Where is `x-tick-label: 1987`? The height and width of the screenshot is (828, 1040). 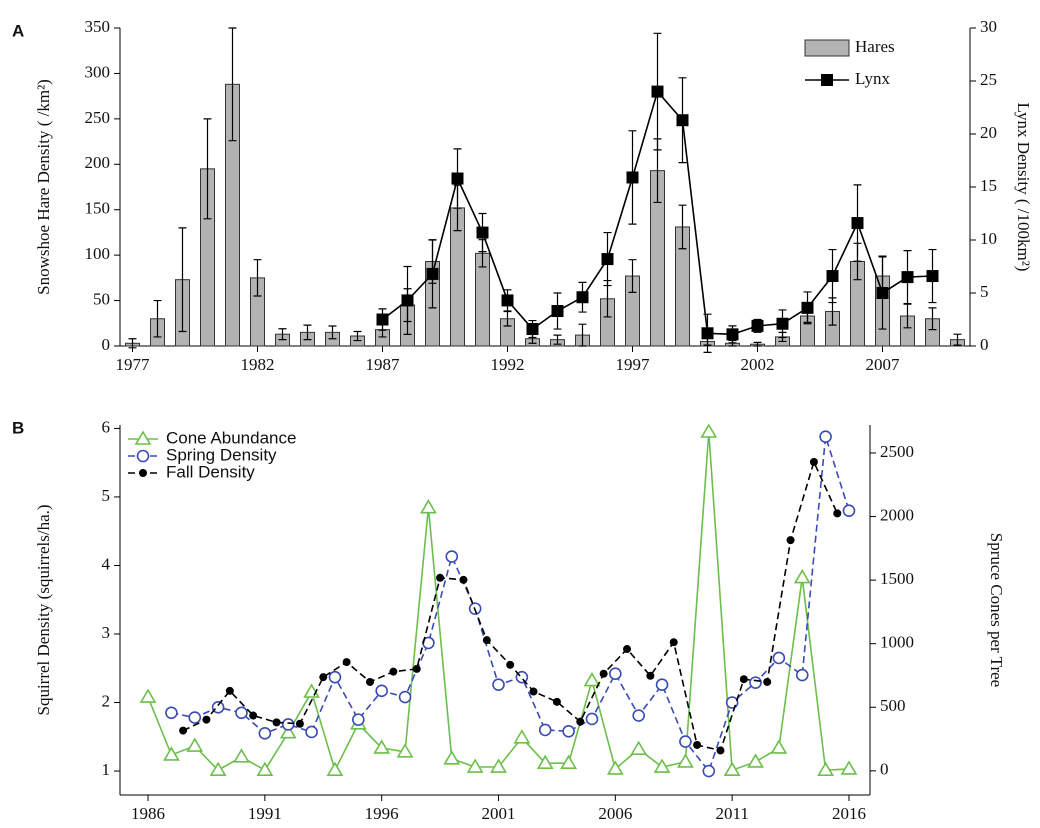
x-tick-label: 1987 is located at coordinates (383, 364).